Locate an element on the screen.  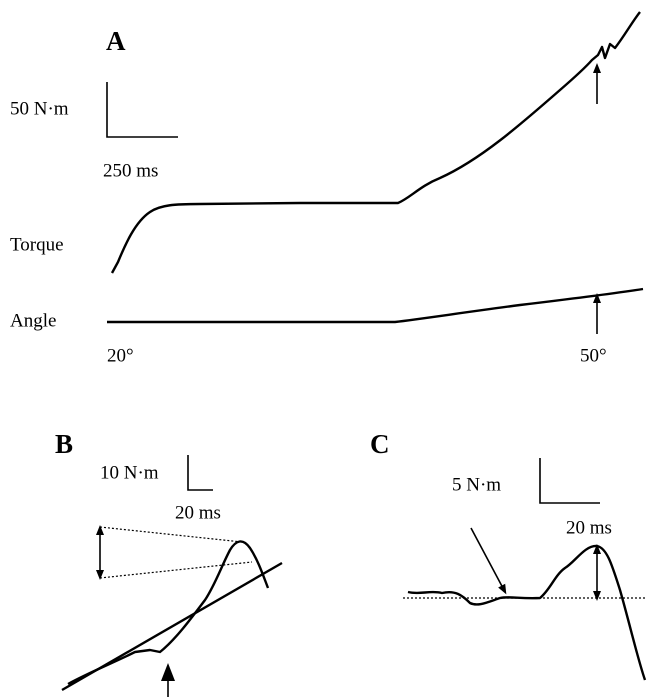
scale-x-label: 250 ms is located at coordinates (130, 170).